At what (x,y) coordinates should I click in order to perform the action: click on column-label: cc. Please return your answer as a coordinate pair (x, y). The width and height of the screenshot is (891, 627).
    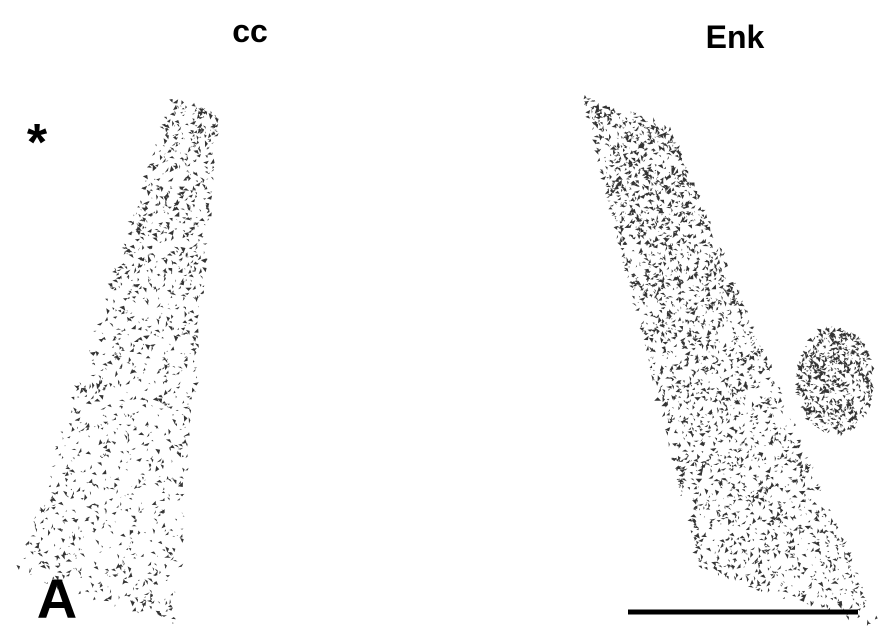
    Looking at the image, I should click on (250, 31).